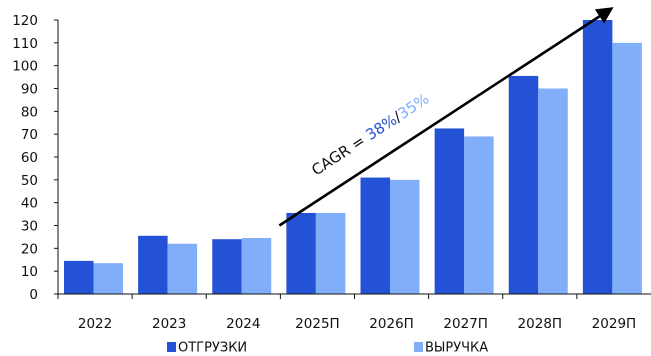 Image resolution: width=651 pixels, height=356 pixels. I want to click on legend-swatch-shipments, so click(171, 347).